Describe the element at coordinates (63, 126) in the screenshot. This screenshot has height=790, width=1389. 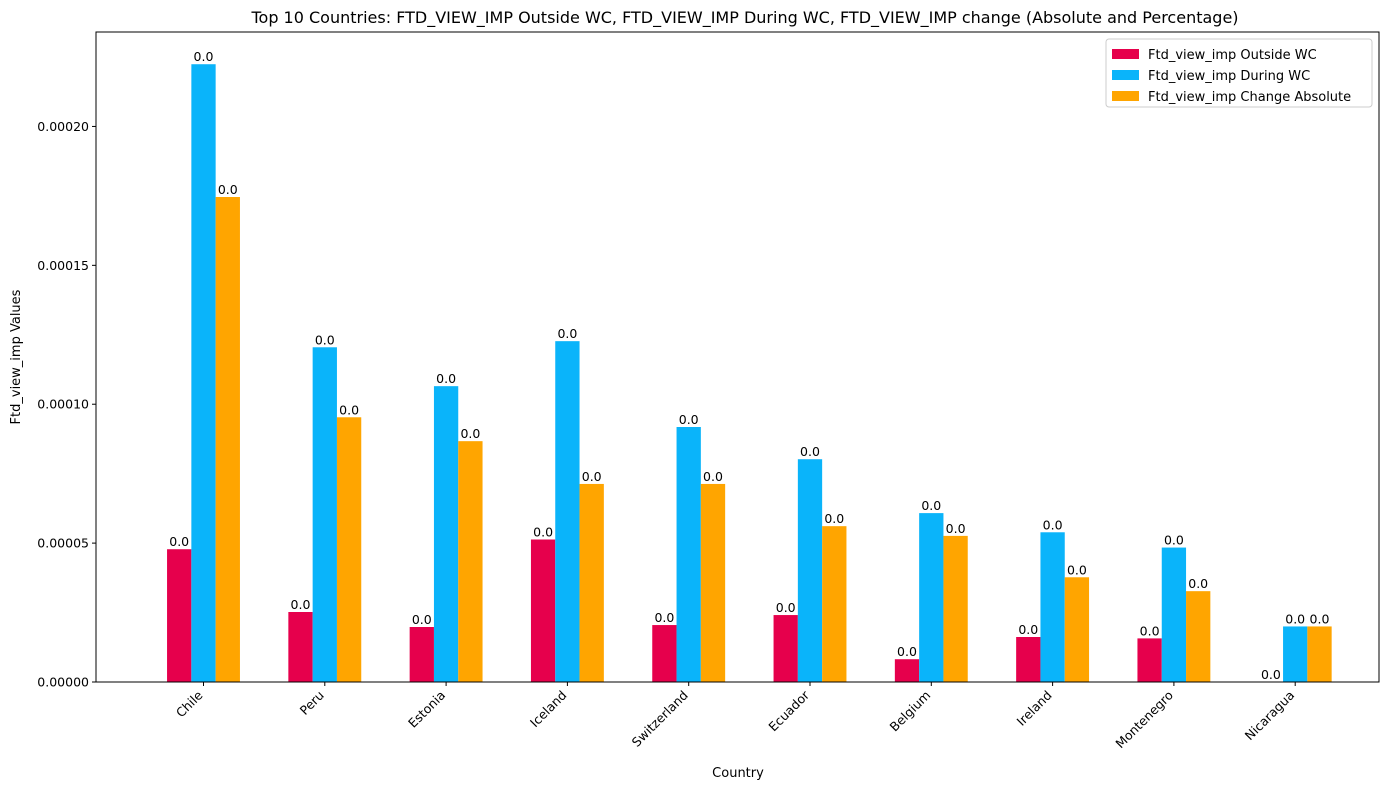
I see `y-tick-label: 0.00020` at that location.